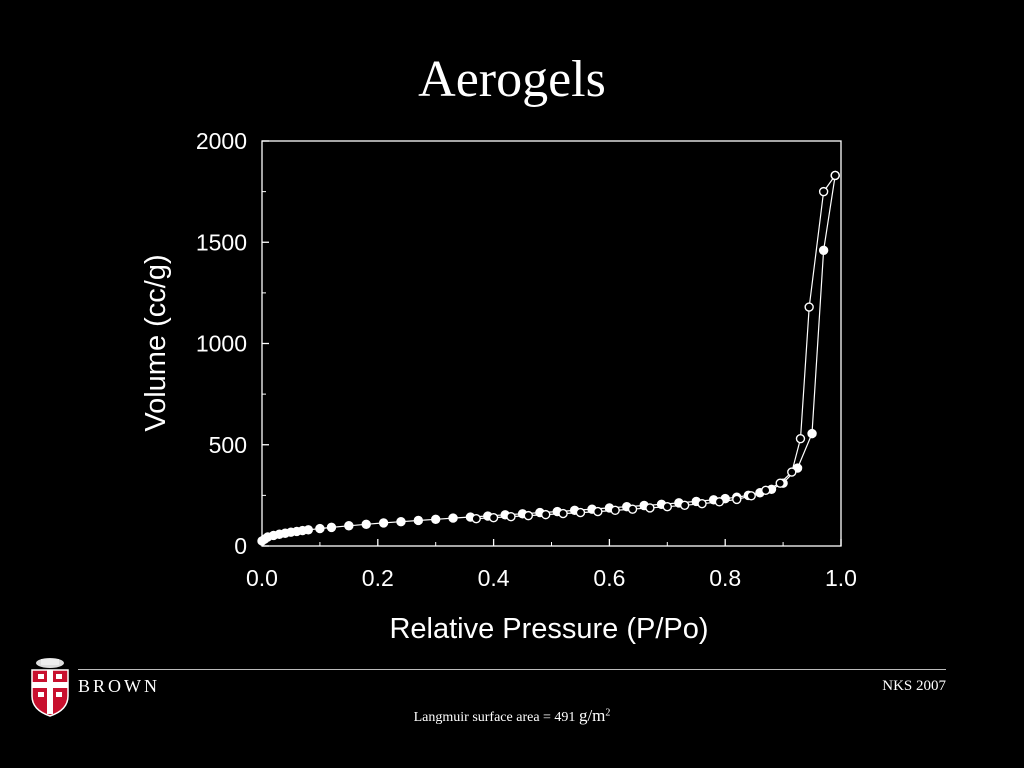  Describe the element at coordinates (551, 565) in the screenshot. I see `x-axis-ticks: 0.0 0.2 0.4 0.6 0.8 1.0` at that location.